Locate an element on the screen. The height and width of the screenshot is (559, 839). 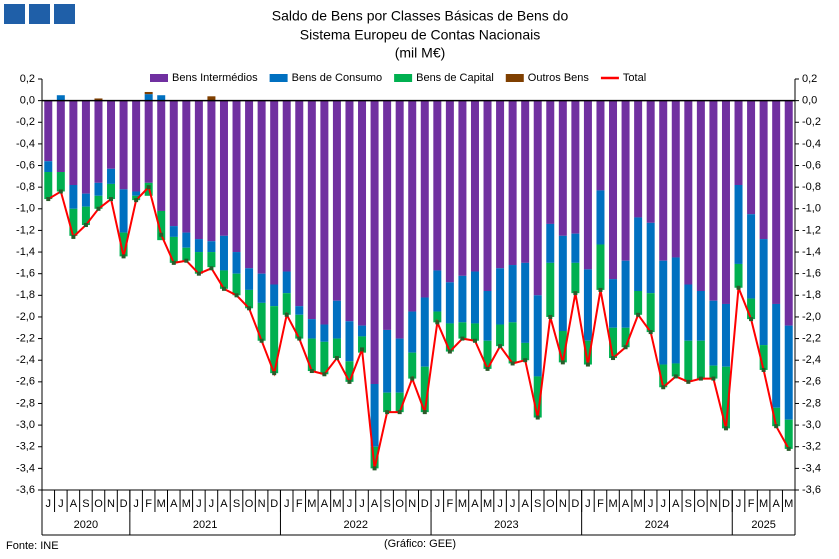
source: Fonte: INE is located at coordinates (32, 546).